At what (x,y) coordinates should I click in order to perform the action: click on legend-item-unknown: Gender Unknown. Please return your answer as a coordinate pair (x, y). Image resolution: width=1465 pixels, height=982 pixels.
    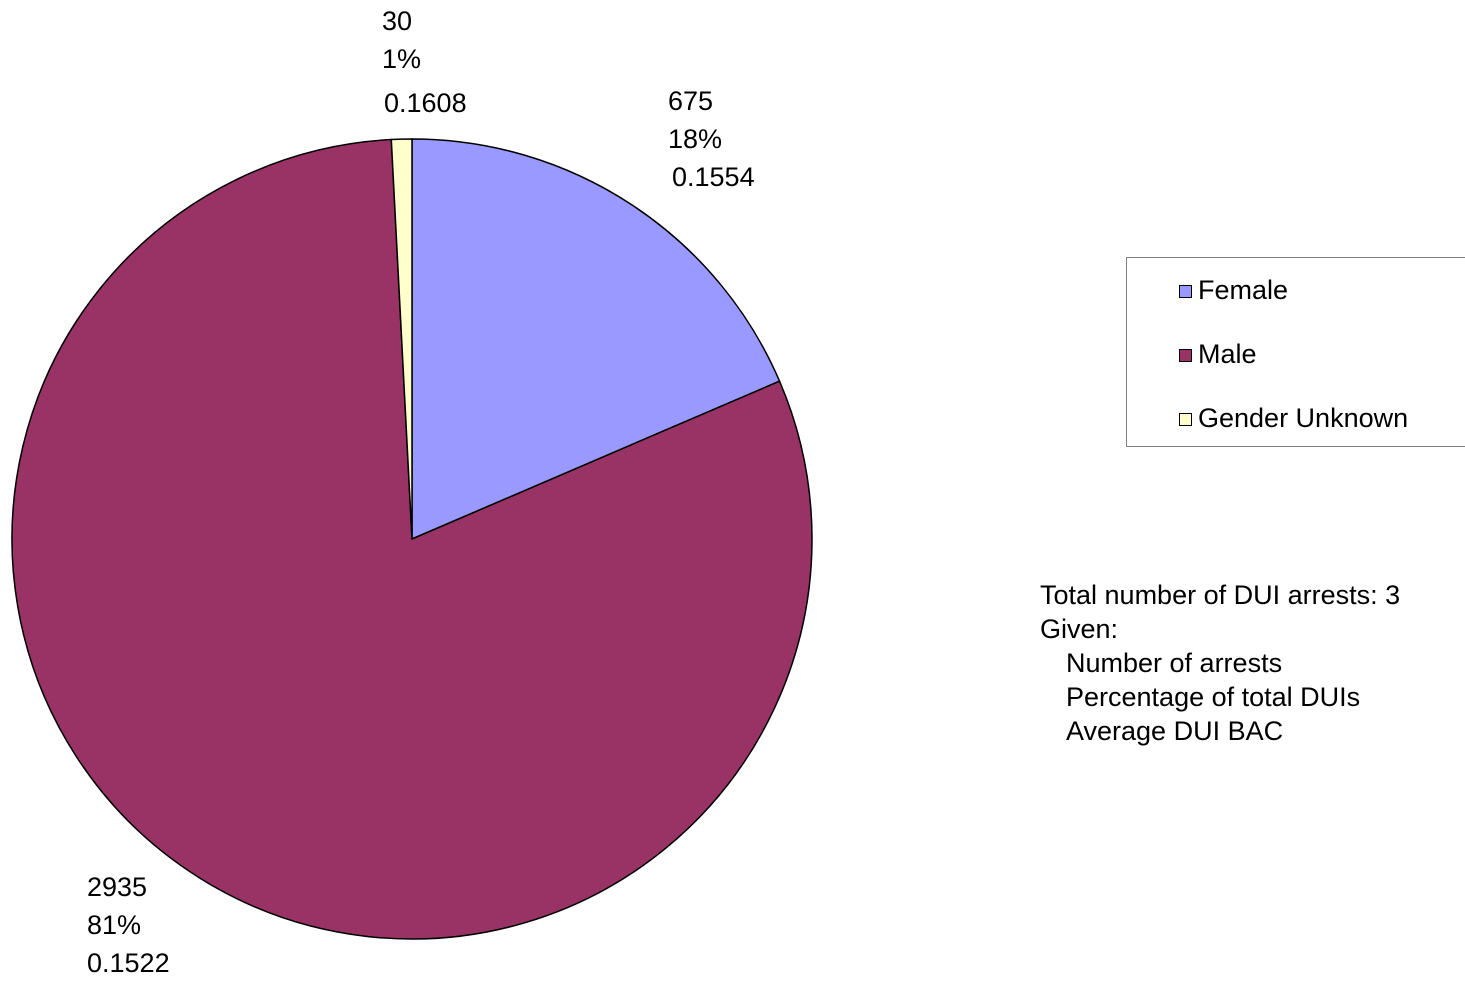
    Looking at the image, I should click on (1293, 418).